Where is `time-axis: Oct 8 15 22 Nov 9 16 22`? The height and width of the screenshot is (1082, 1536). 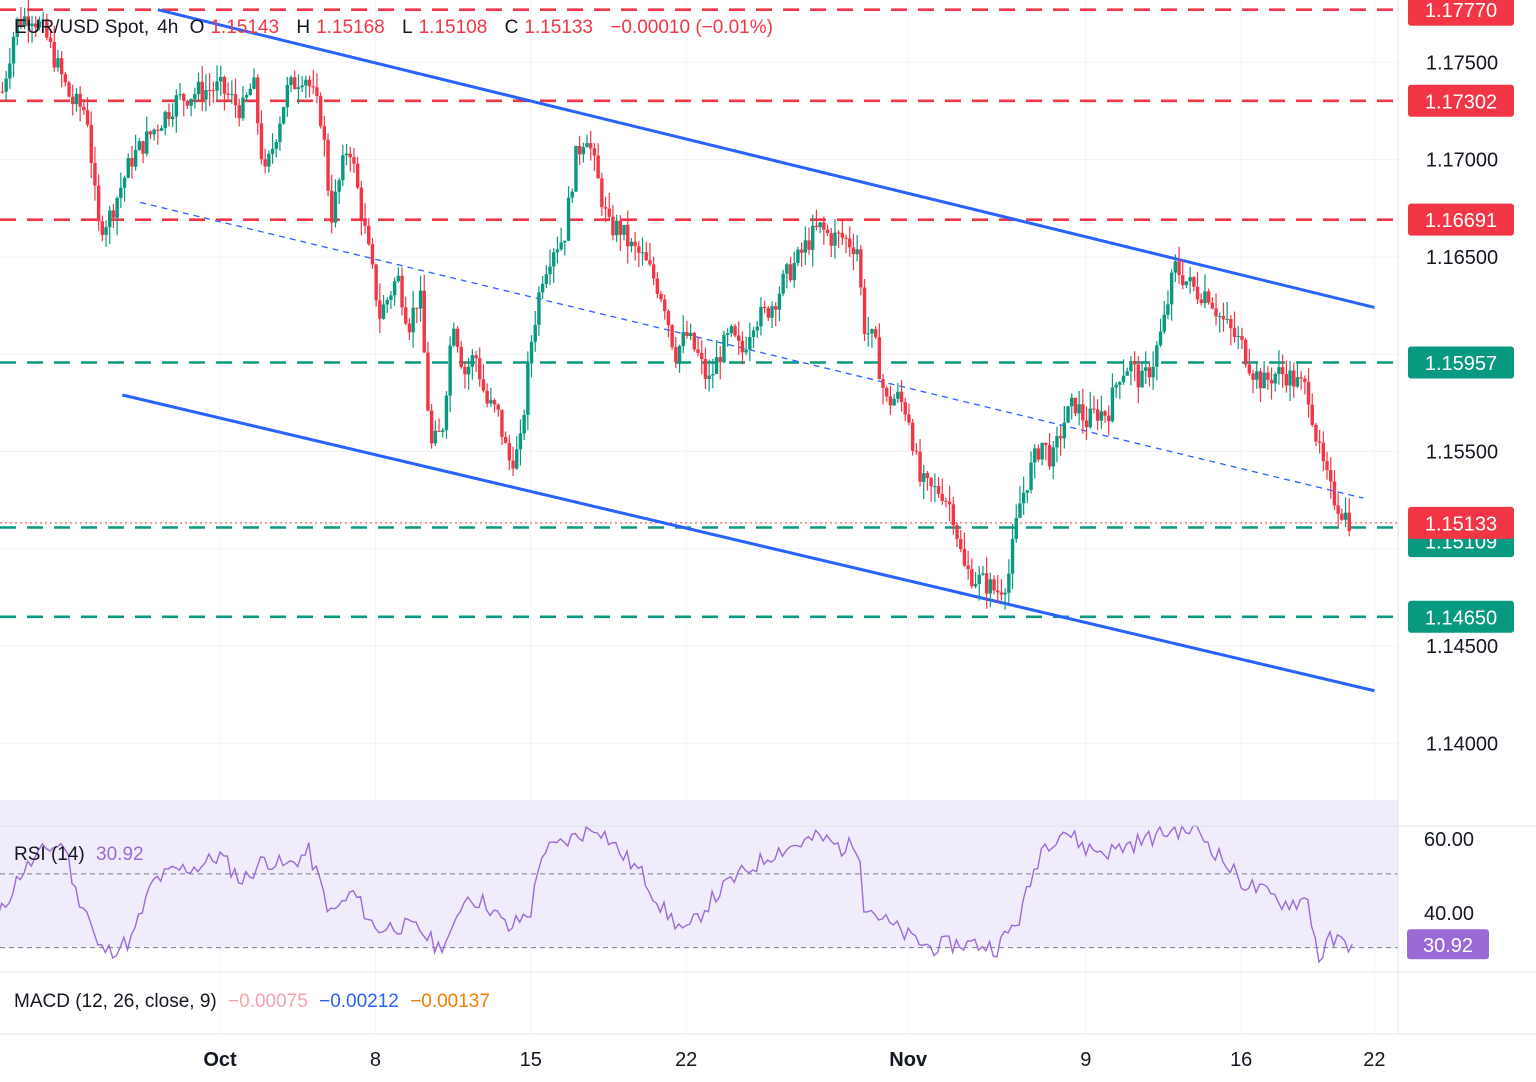 time-axis: Oct 8 15 22 Nov 9 16 22 is located at coordinates (794, 1060).